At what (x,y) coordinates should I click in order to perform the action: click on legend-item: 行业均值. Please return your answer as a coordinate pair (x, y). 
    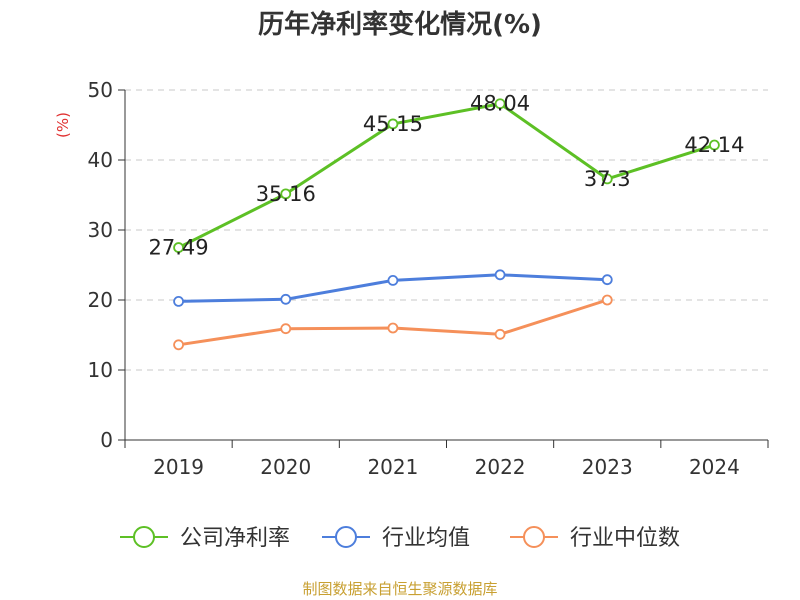
    Looking at the image, I should click on (396, 538).